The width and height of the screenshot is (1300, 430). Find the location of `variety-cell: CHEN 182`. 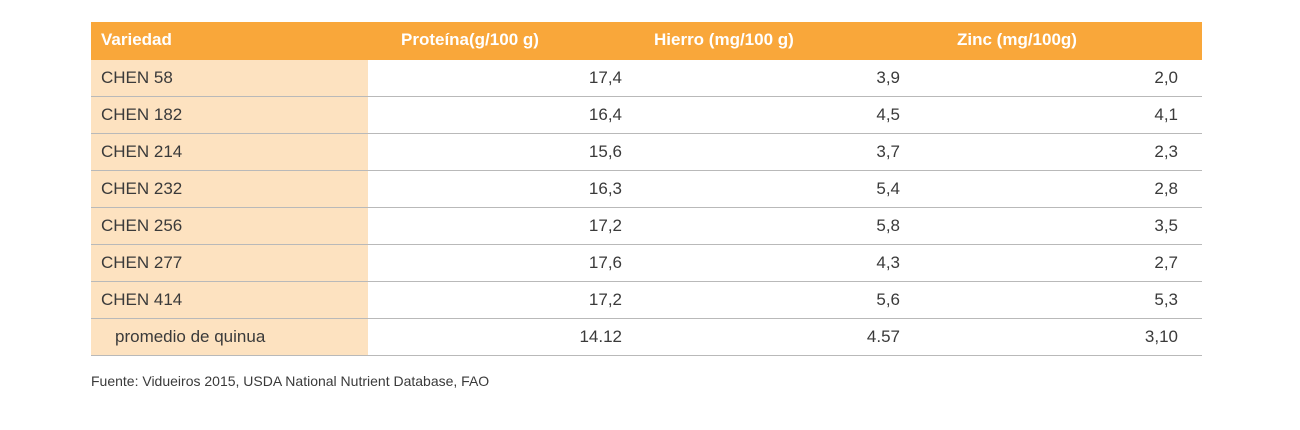

variety-cell: CHEN 182 is located at coordinates (229, 115).